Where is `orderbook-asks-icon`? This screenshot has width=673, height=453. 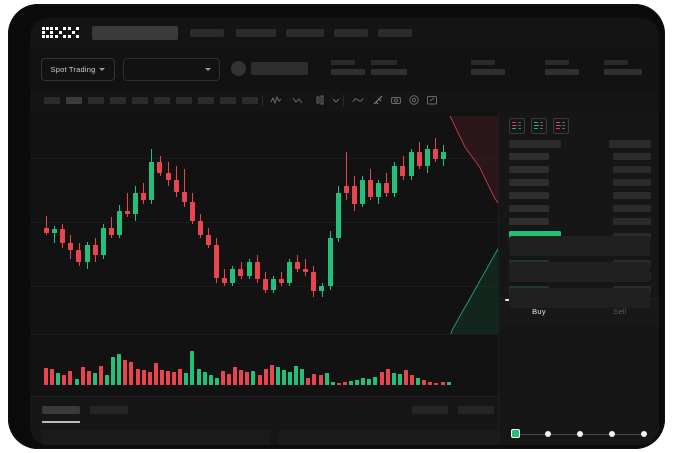
orderbook-asks-icon is located at coordinates (561, 126).